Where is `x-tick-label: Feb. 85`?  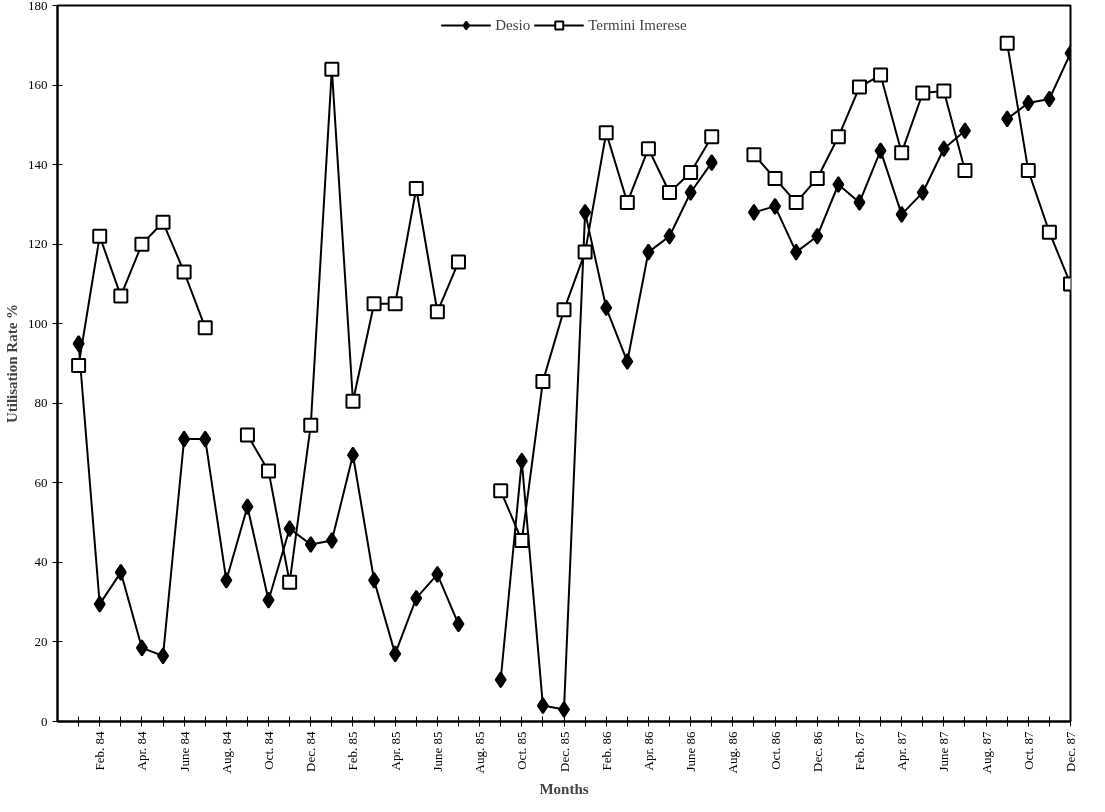
x-tick-label: Feb. 85 is located at coordinates (353, 751).